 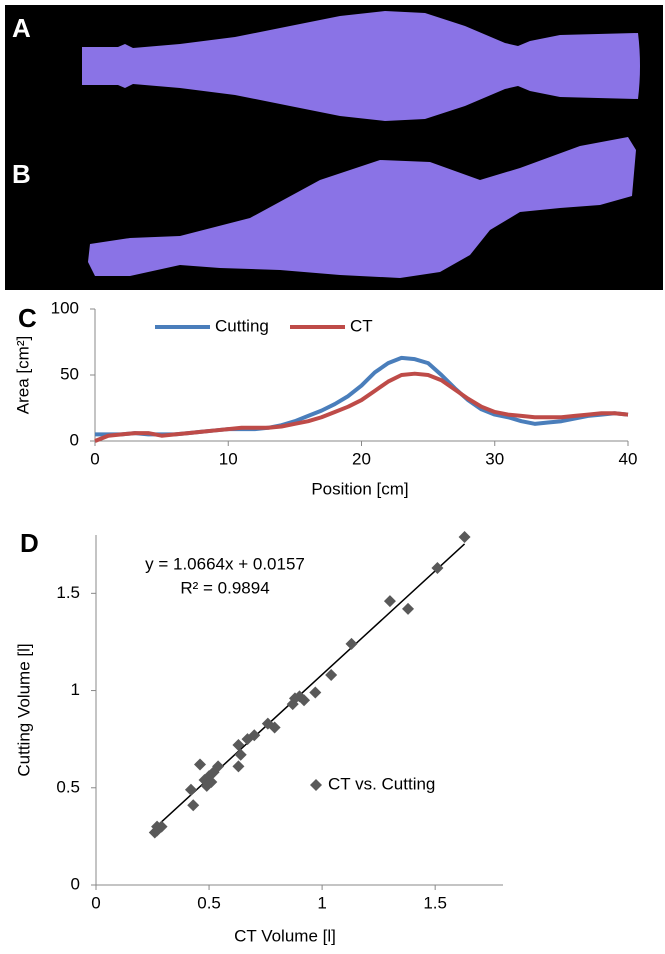 What do you see at coordinates (22, 375) in the screenshot?
I see `y-axis-title: Area [cm²]` at bounding box center [22, 375].